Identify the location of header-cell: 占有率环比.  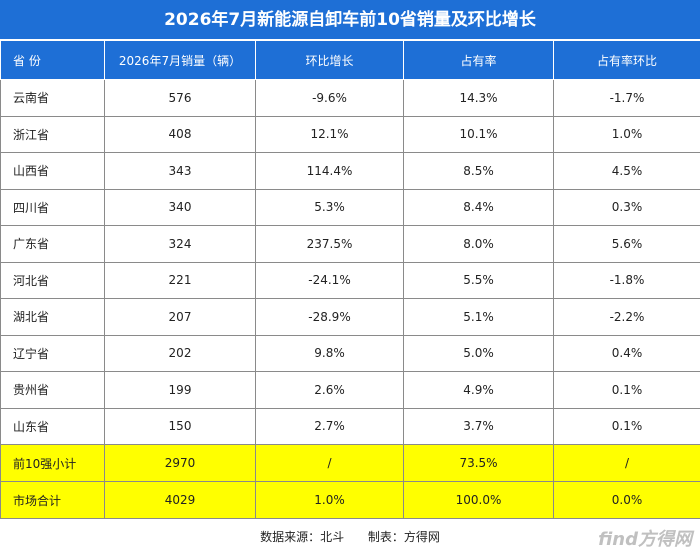
(626, 60).